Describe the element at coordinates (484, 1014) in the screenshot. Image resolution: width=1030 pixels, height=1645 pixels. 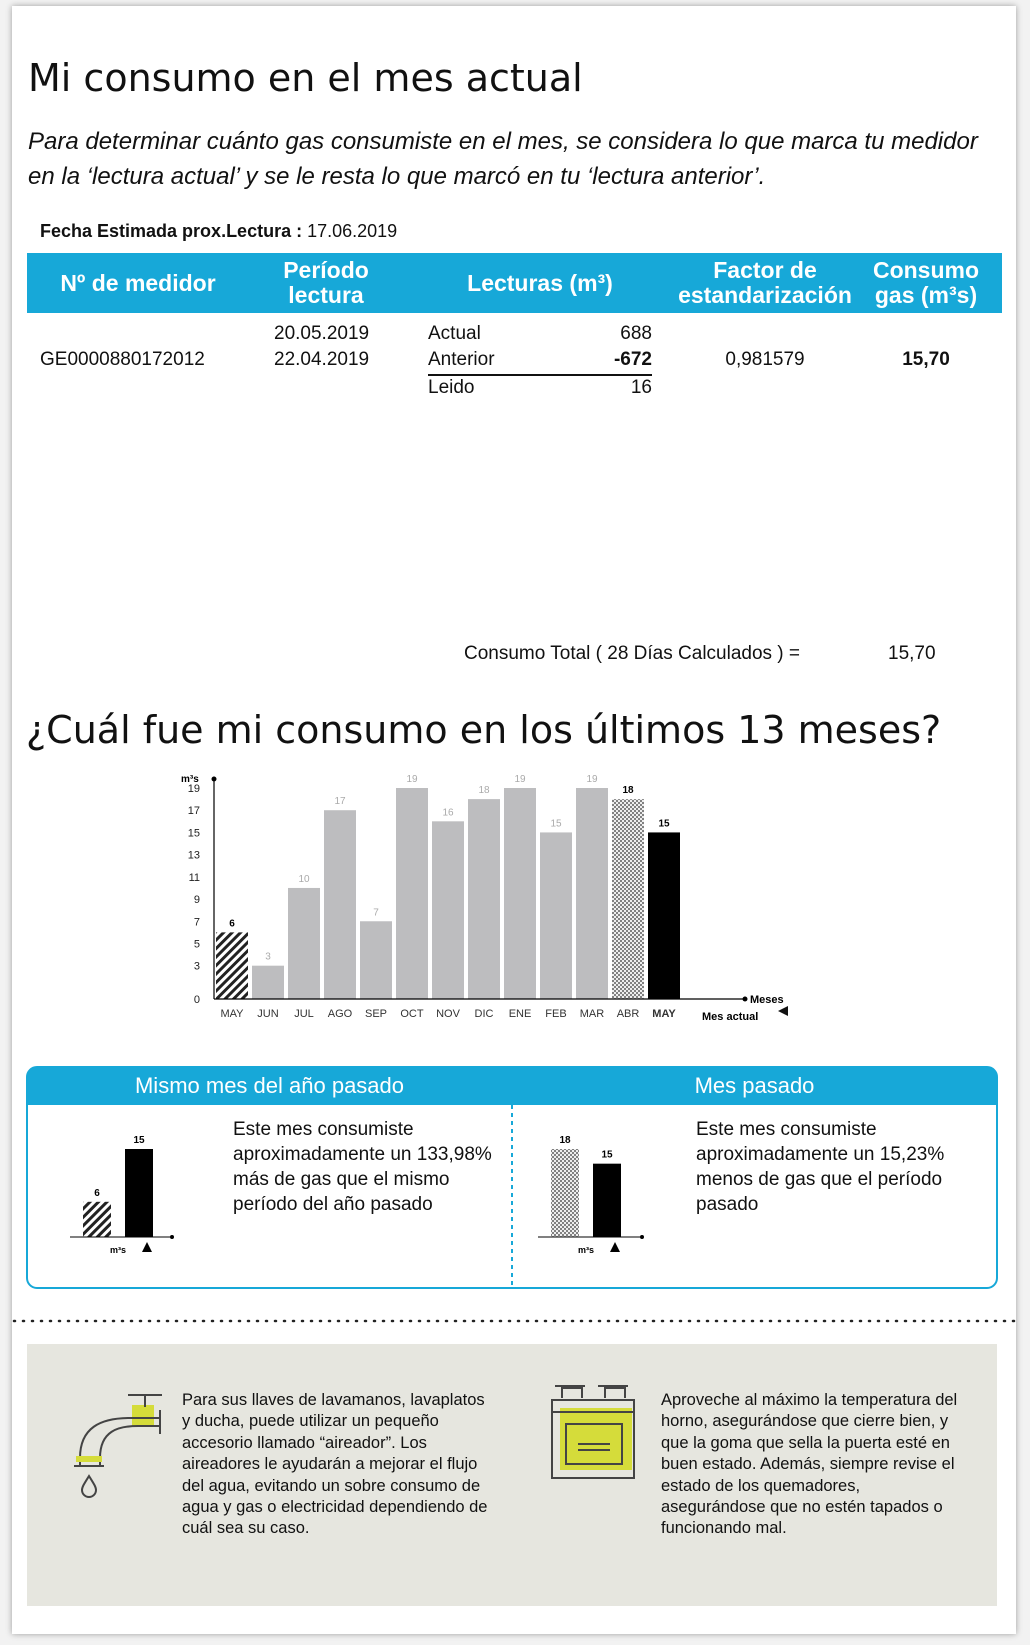
I see `x-tick-label: DIC` at that location.